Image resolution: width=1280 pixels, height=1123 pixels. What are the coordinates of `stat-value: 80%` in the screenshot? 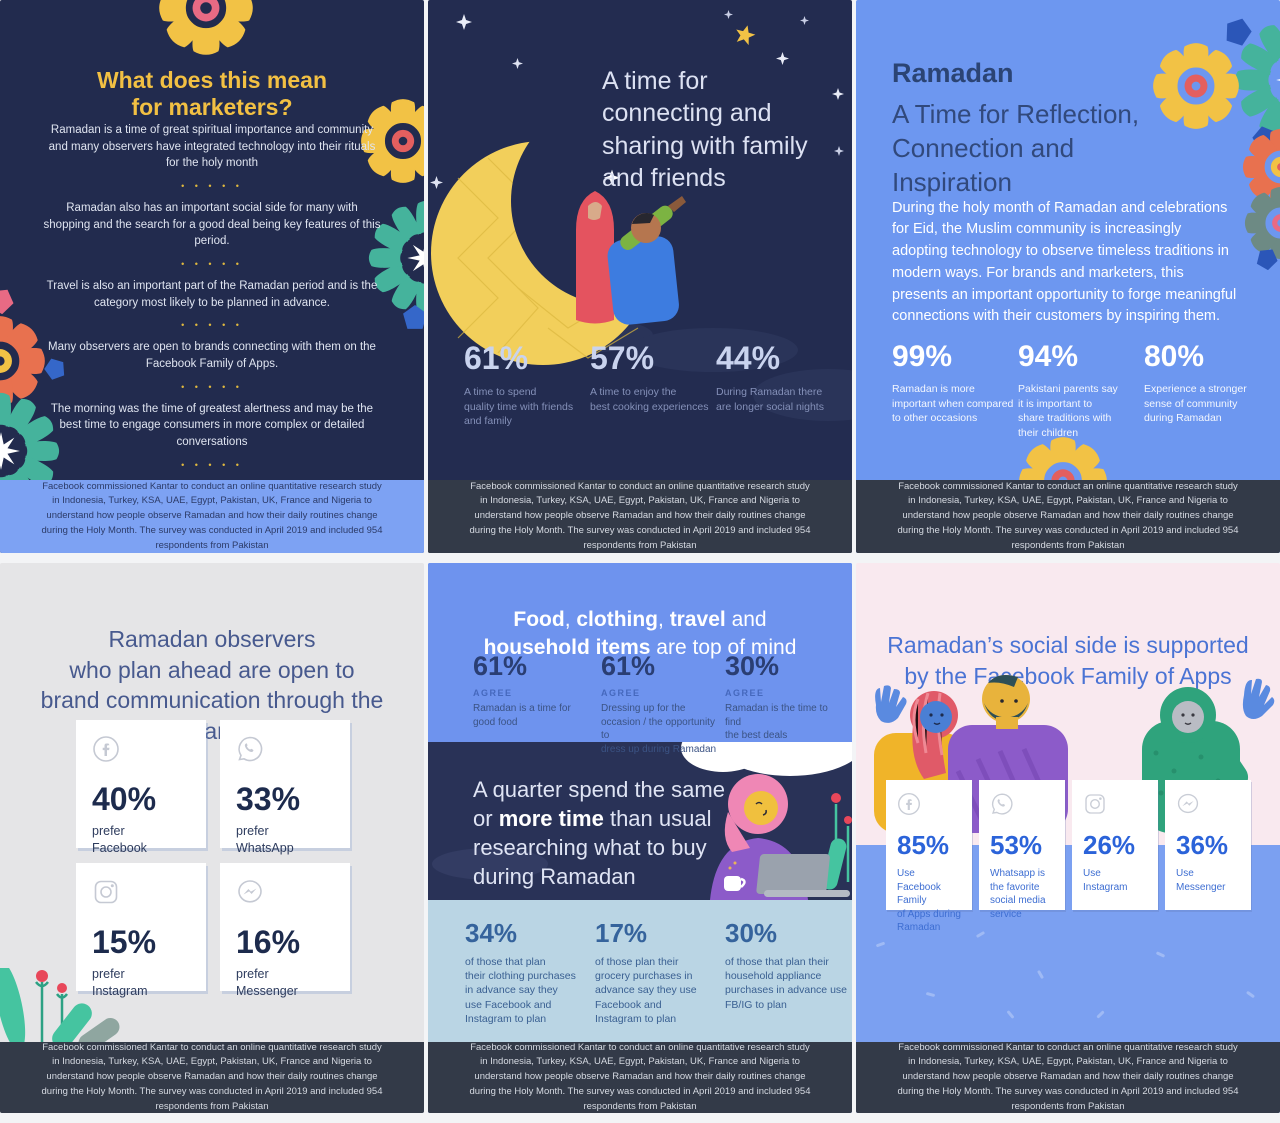 It's located at (1174, 356).